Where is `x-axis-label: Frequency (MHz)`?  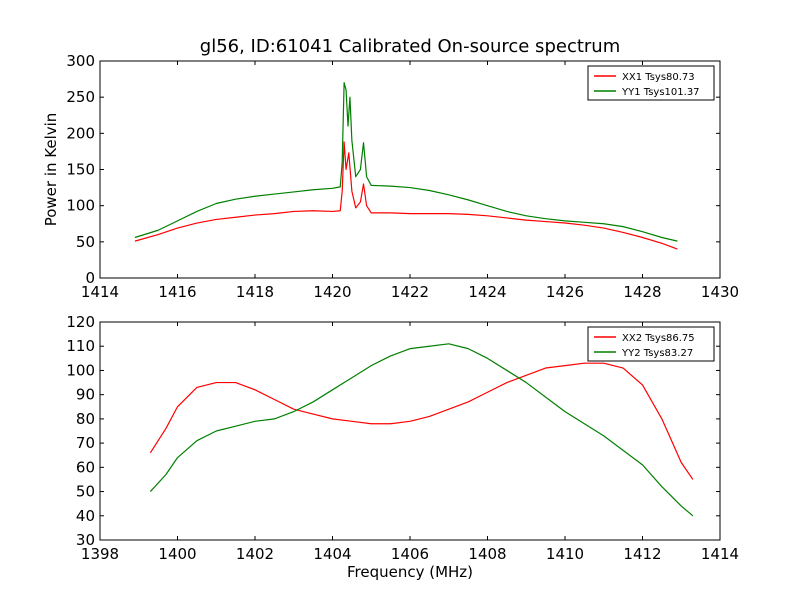
x-axis-label: Frequency (MHz) is located at coordinates (410, 572).